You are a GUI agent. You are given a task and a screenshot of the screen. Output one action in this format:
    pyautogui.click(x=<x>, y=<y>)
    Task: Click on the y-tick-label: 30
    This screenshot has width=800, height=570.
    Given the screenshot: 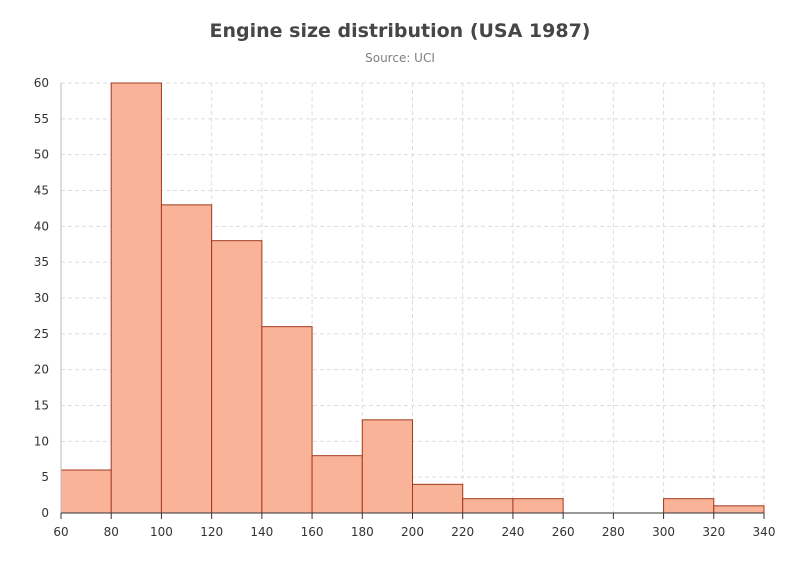 What is the action you would take?
    pyautogui.click(x=41, y=298)
    